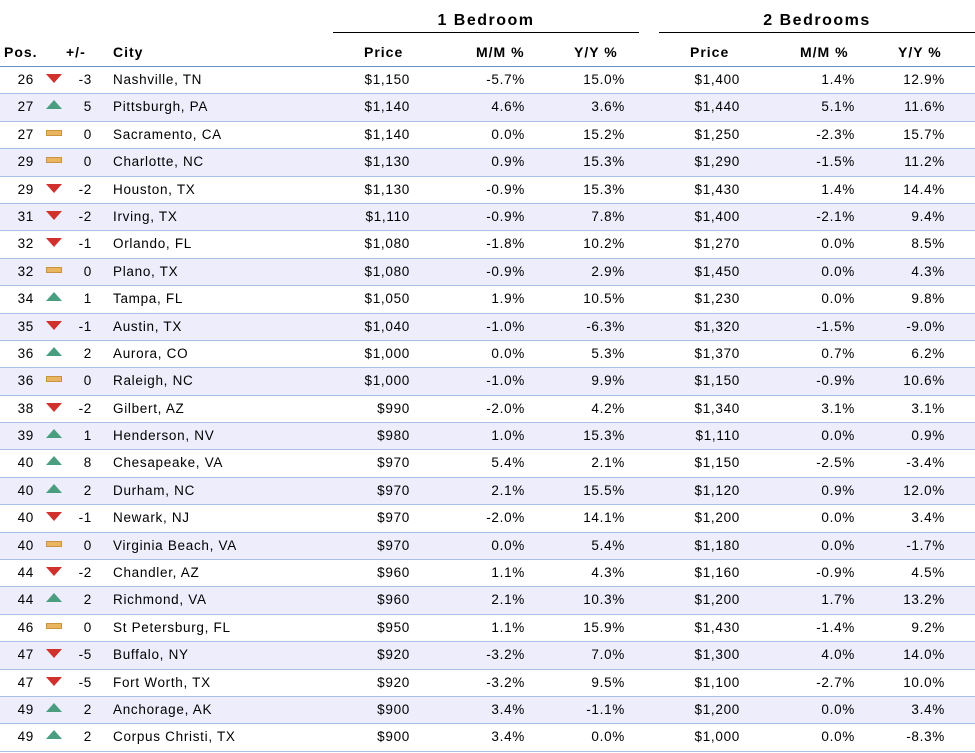  I want to click on city-cell: Sacramento, CA, so click(167, 134).